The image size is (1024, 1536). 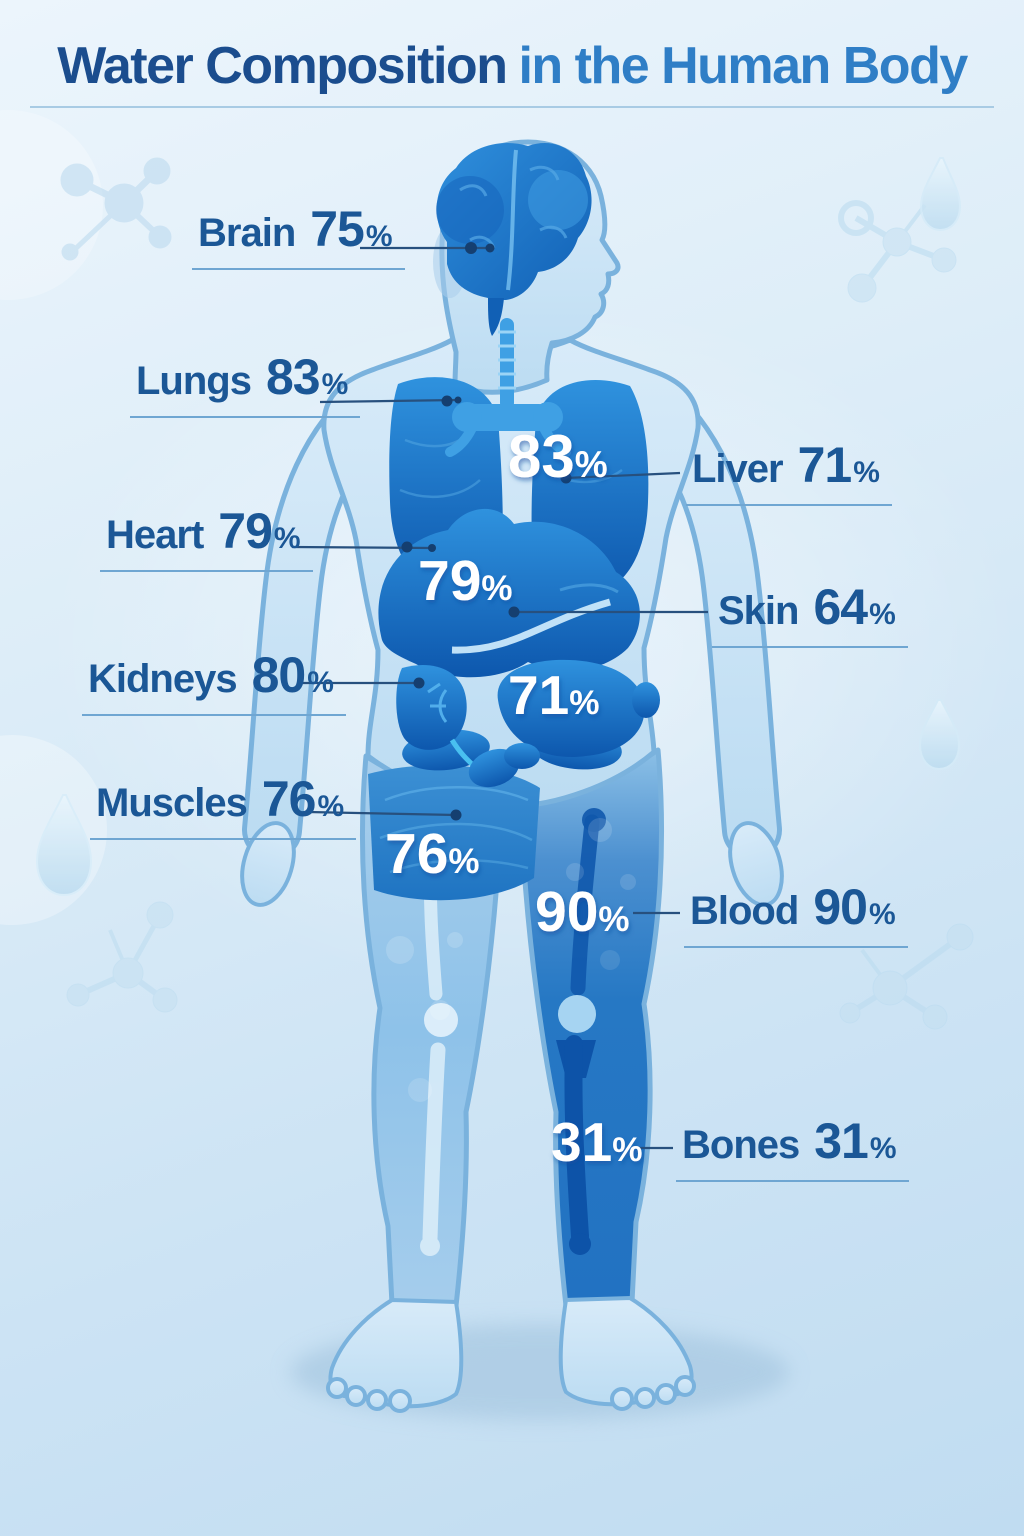 I want to click on callout-muscles: Muscles 76%, so click(x=223, y=805).